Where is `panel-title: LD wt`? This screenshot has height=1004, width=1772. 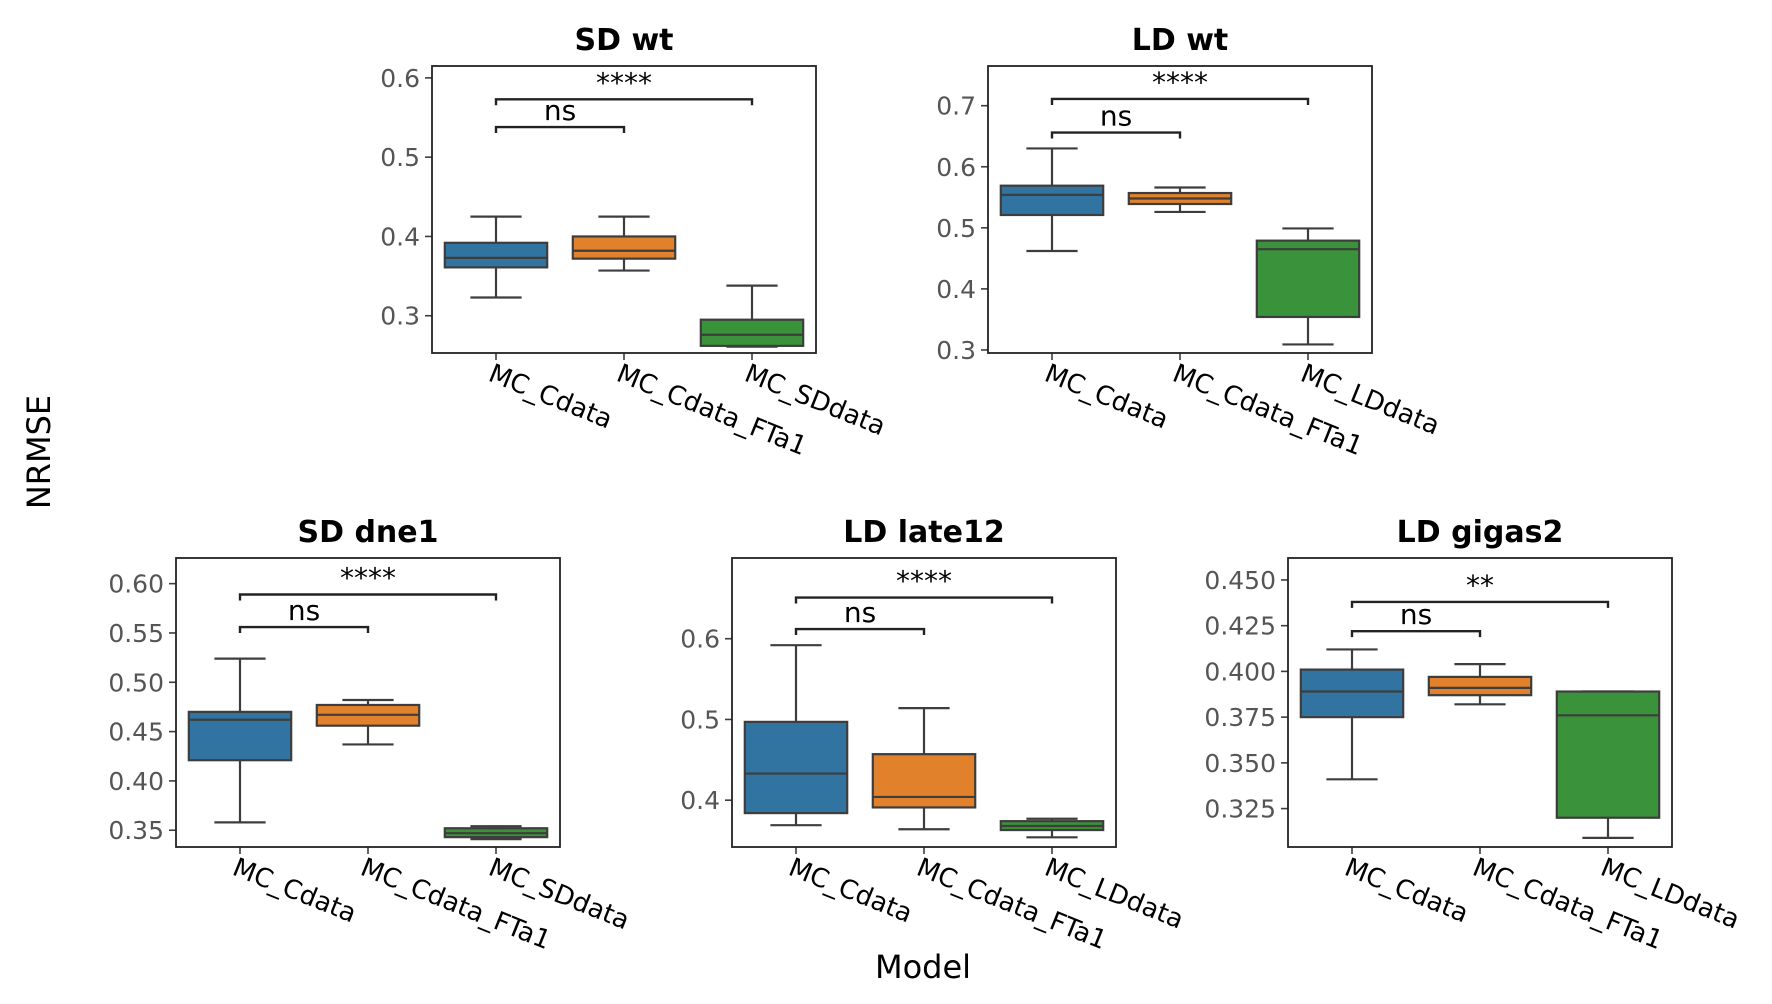 panel-title: LD wt is located at coordinates (1180, 40).